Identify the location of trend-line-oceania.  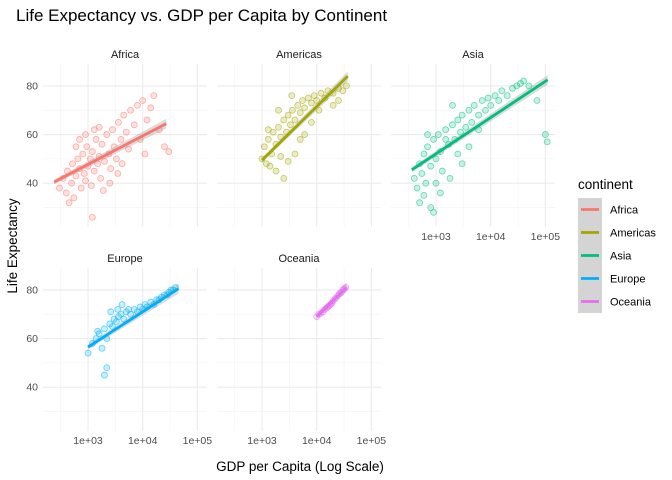
(331, 302).